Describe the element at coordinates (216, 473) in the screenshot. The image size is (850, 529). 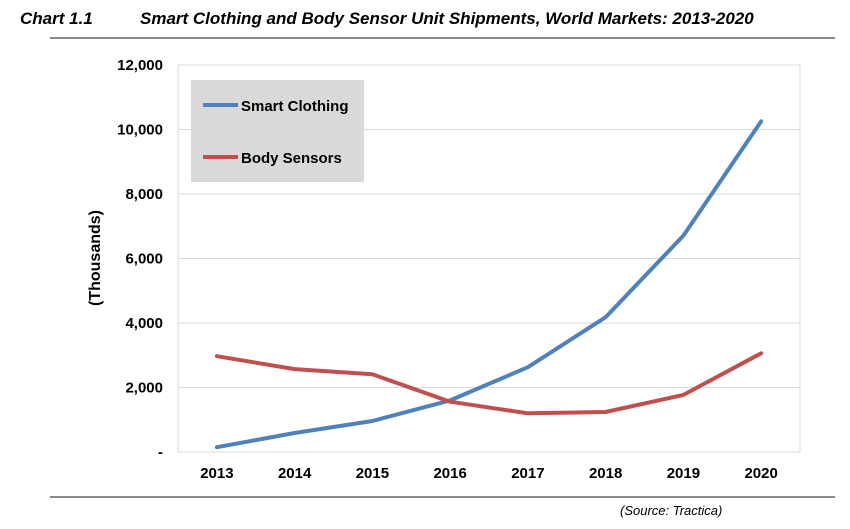
I see `x-tick-label: 2013` at that location.